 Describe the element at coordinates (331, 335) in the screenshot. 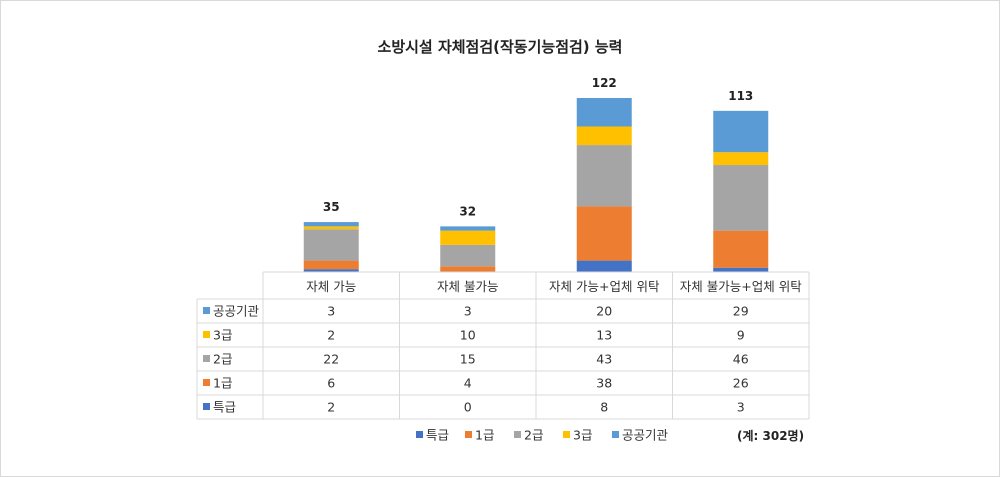

I see `cell-1-0: 2` at that location.